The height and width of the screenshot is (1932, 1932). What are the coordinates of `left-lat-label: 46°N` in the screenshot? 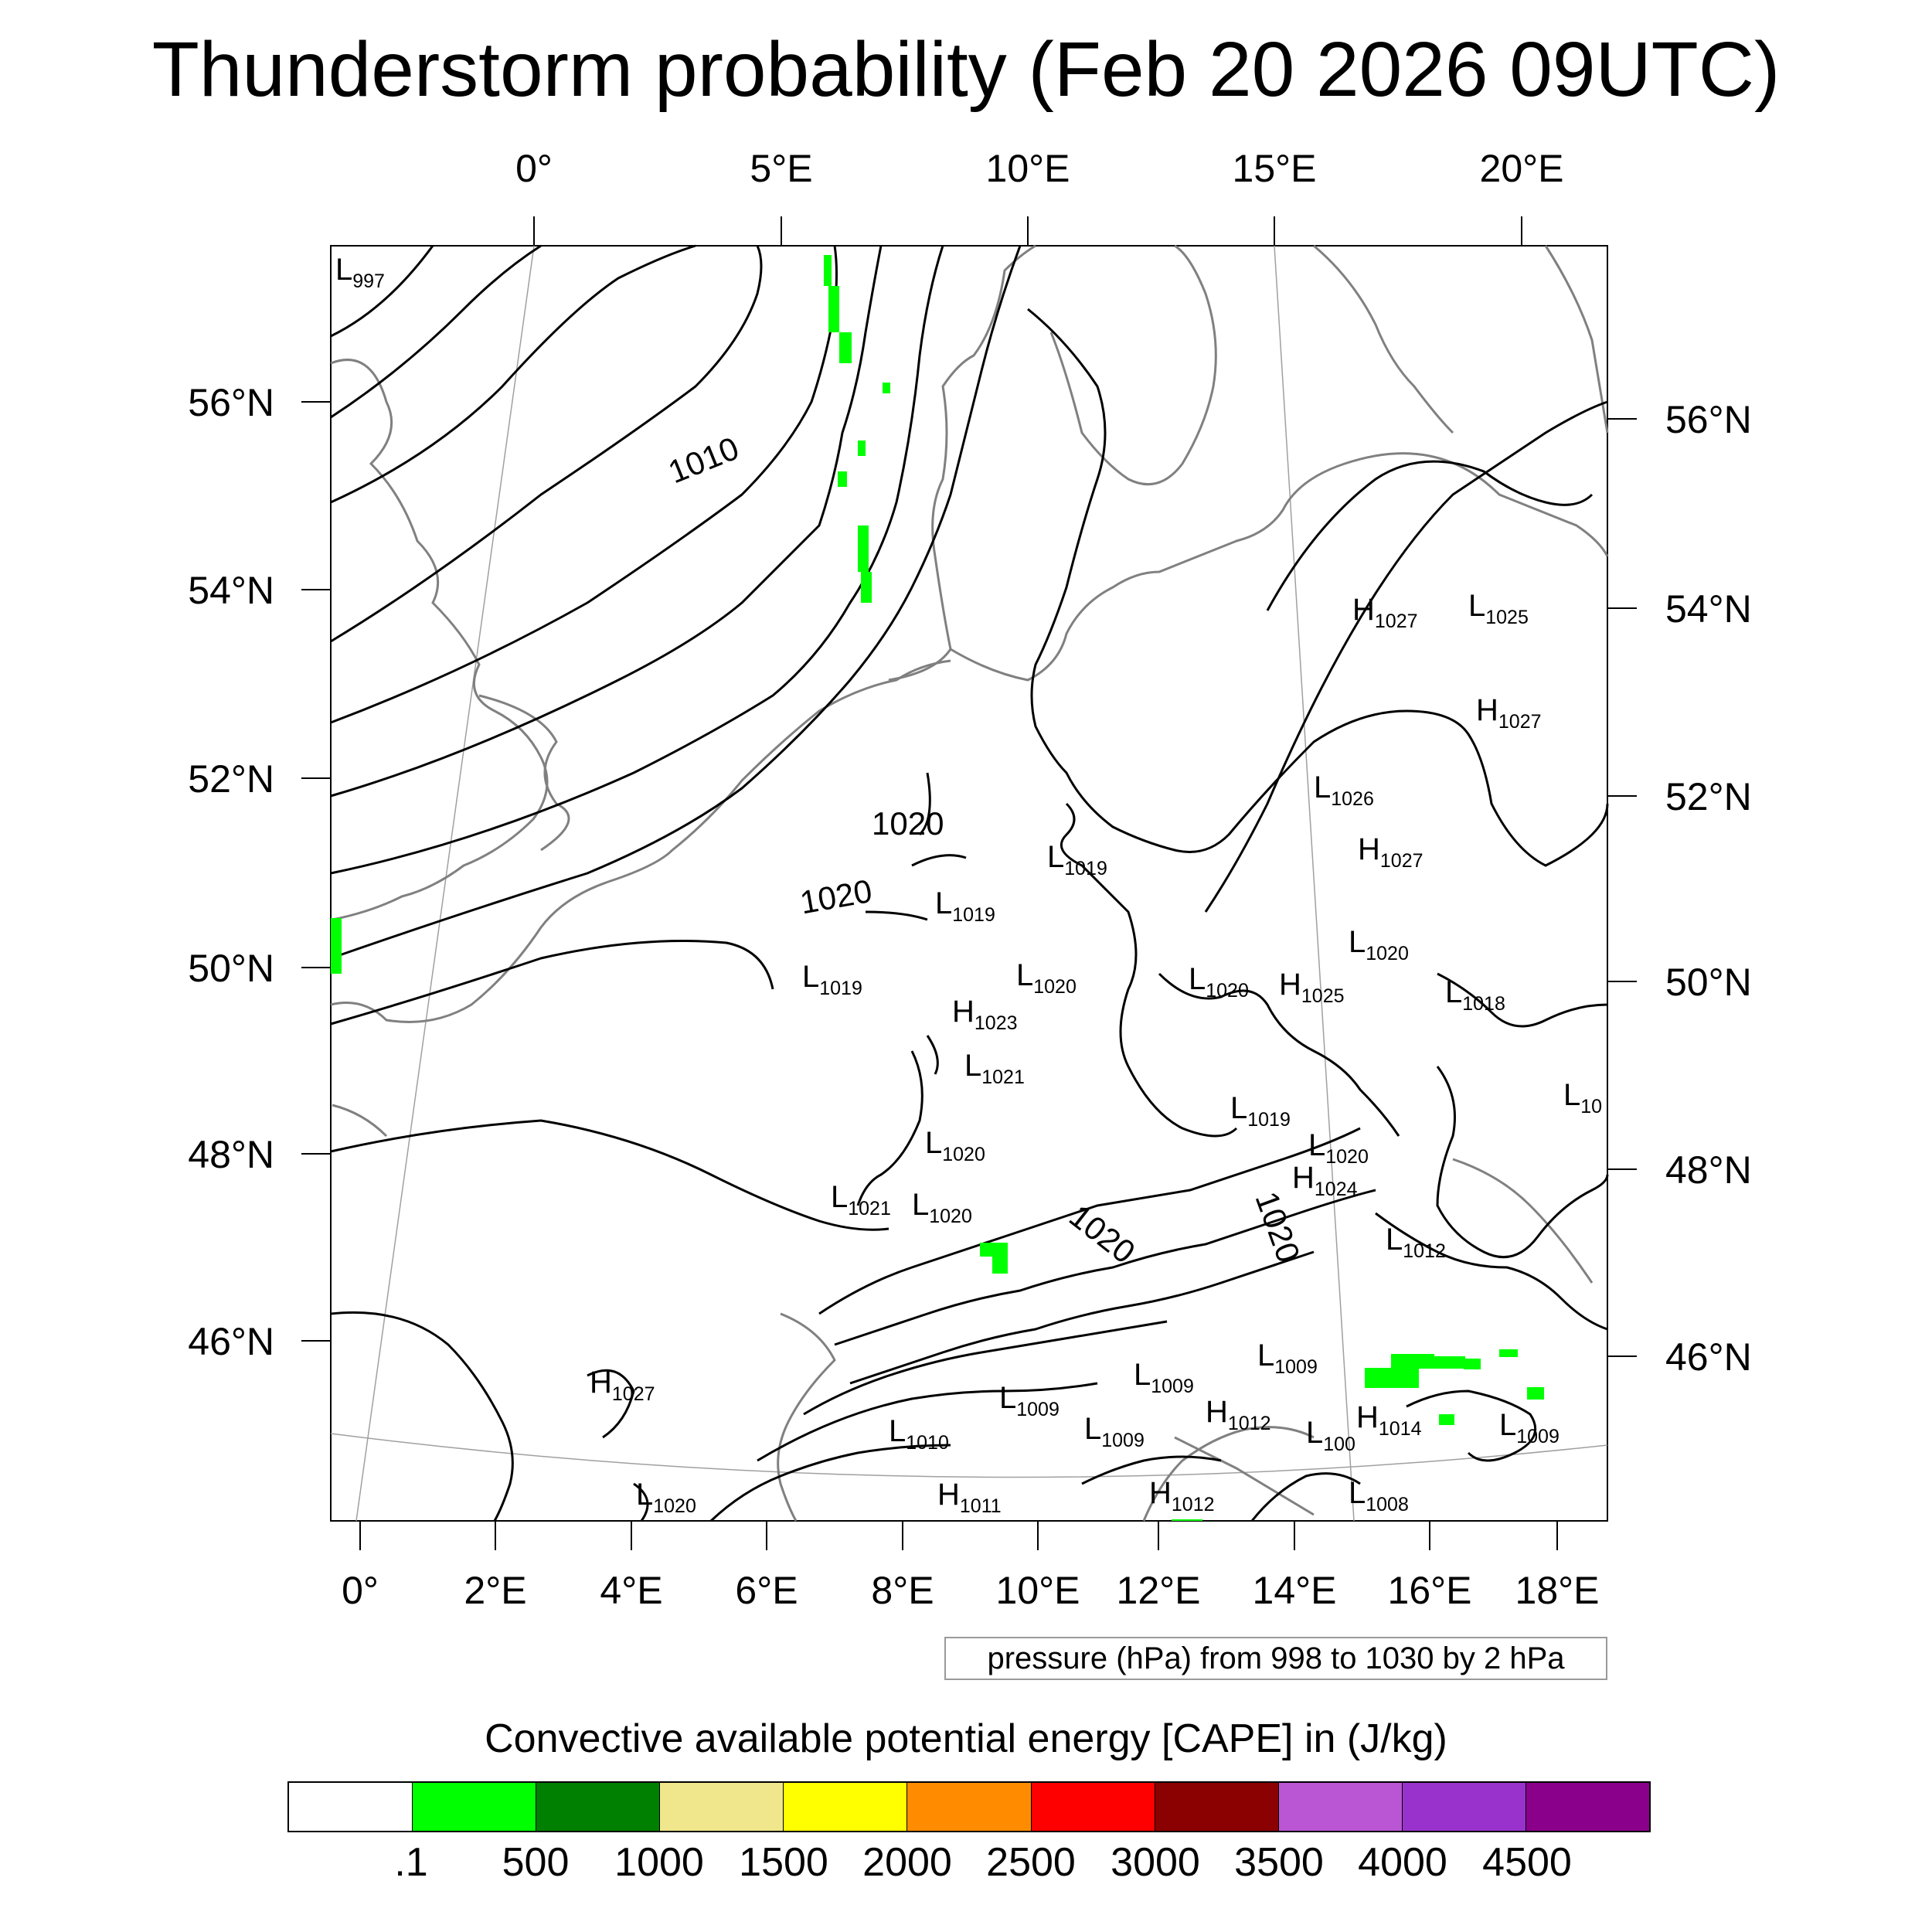 It's located at (231, 1341).